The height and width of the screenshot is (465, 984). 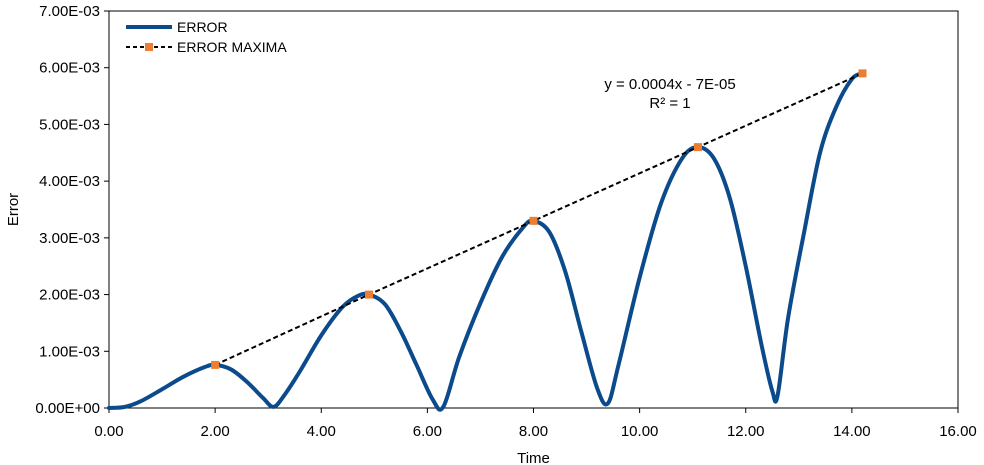 I want to click on trendline-r-squared: R² = 1, so click(x=669, y=103).